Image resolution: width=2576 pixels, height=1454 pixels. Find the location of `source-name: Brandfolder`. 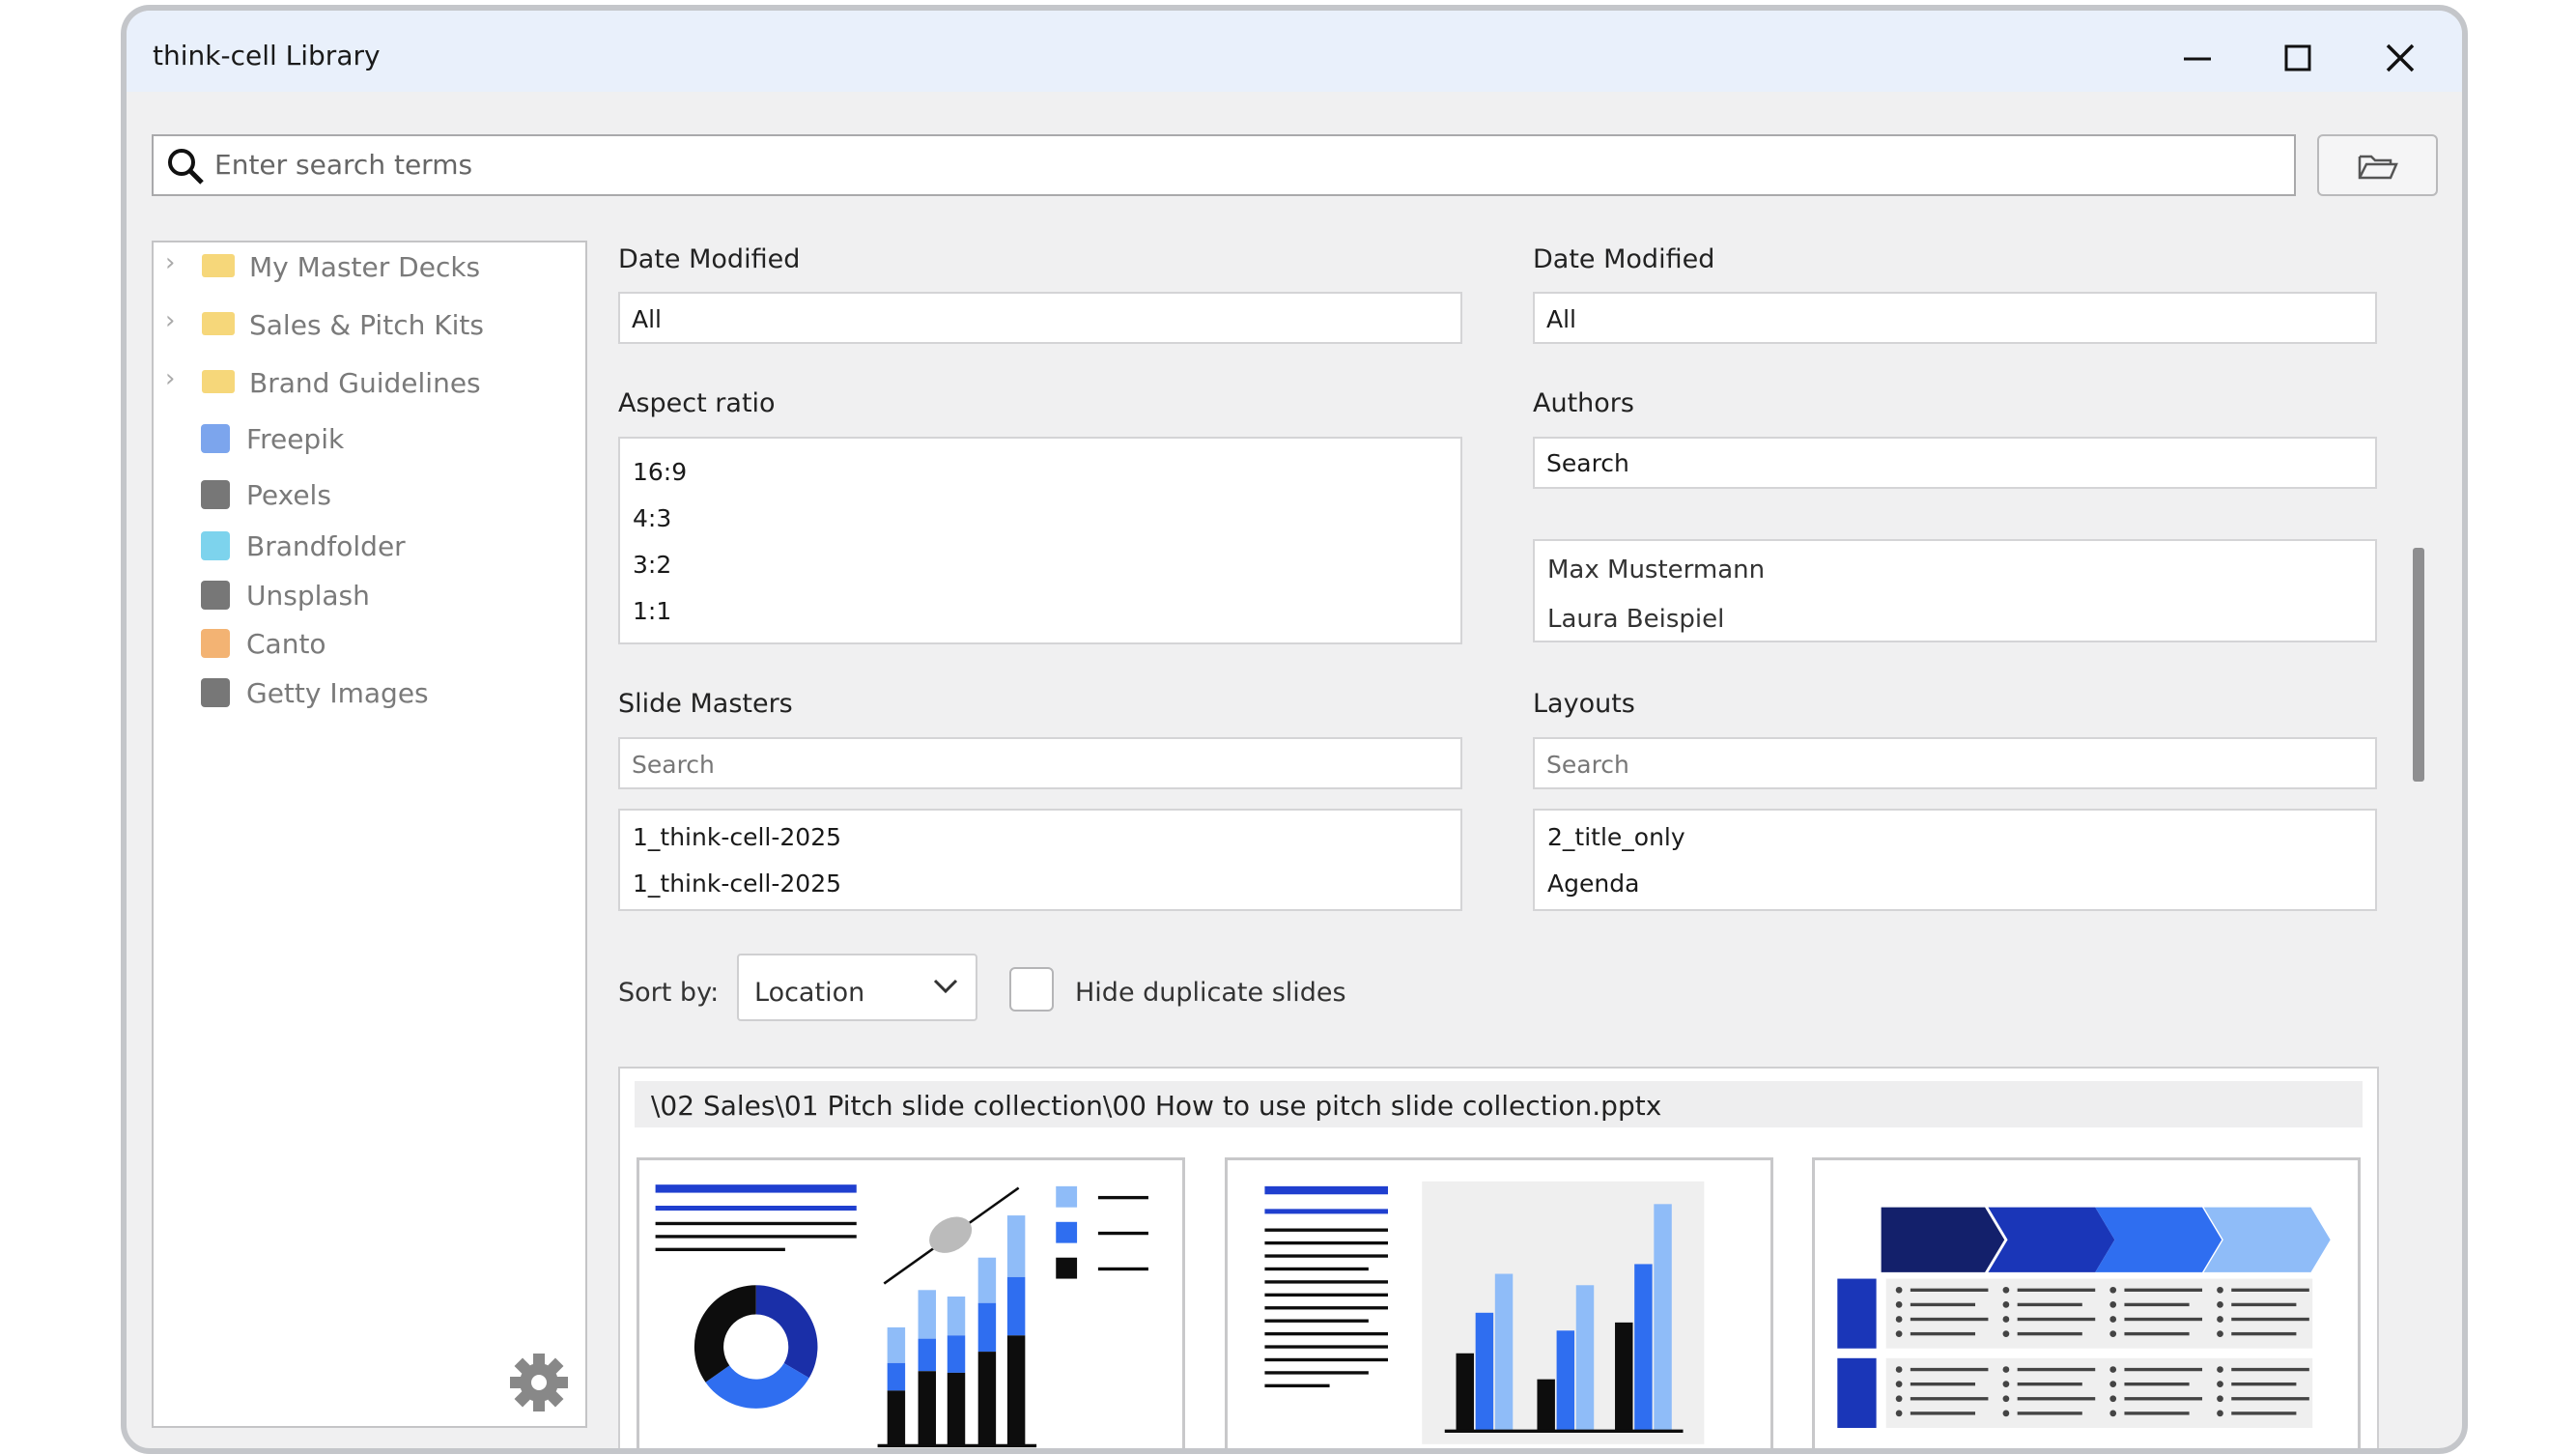

source-name: Brandfolder is located at coordinates (326, 546).